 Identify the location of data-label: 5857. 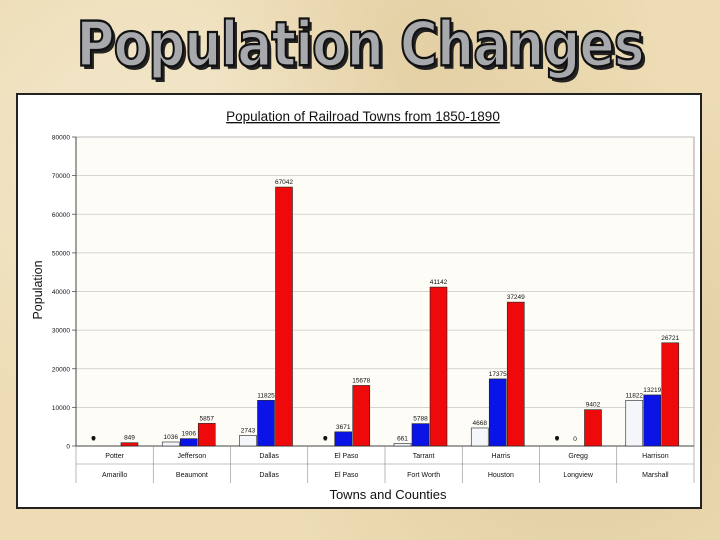
(207, 418).